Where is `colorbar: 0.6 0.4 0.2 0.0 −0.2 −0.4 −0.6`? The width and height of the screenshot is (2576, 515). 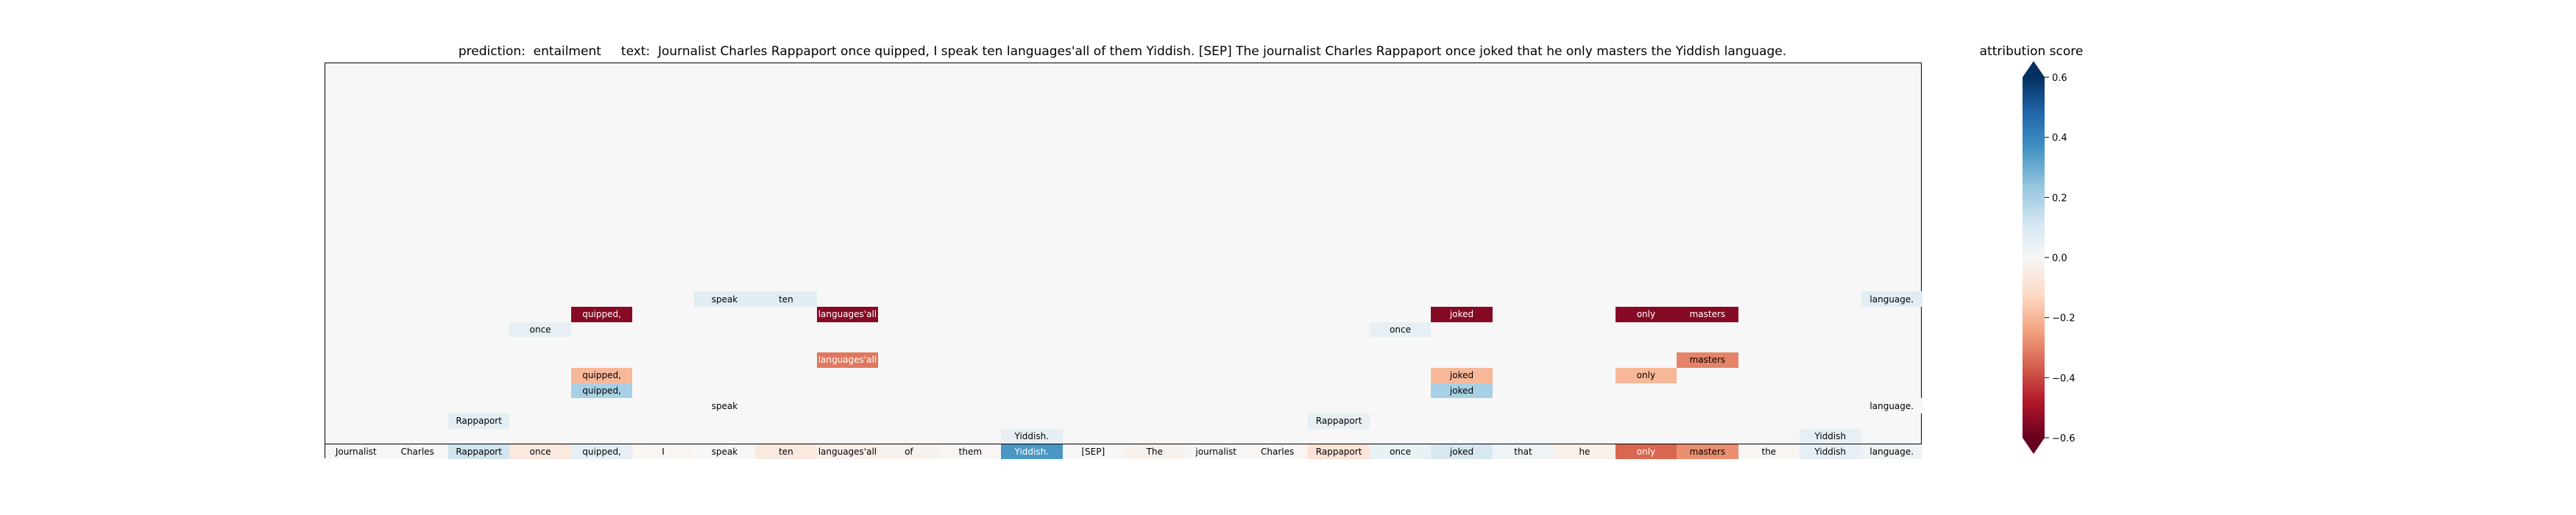 colorbar: 0.6 0.4 0.2 0.0 −0.2 −0.4 −0.6 is located at coordinates (2049, 257).